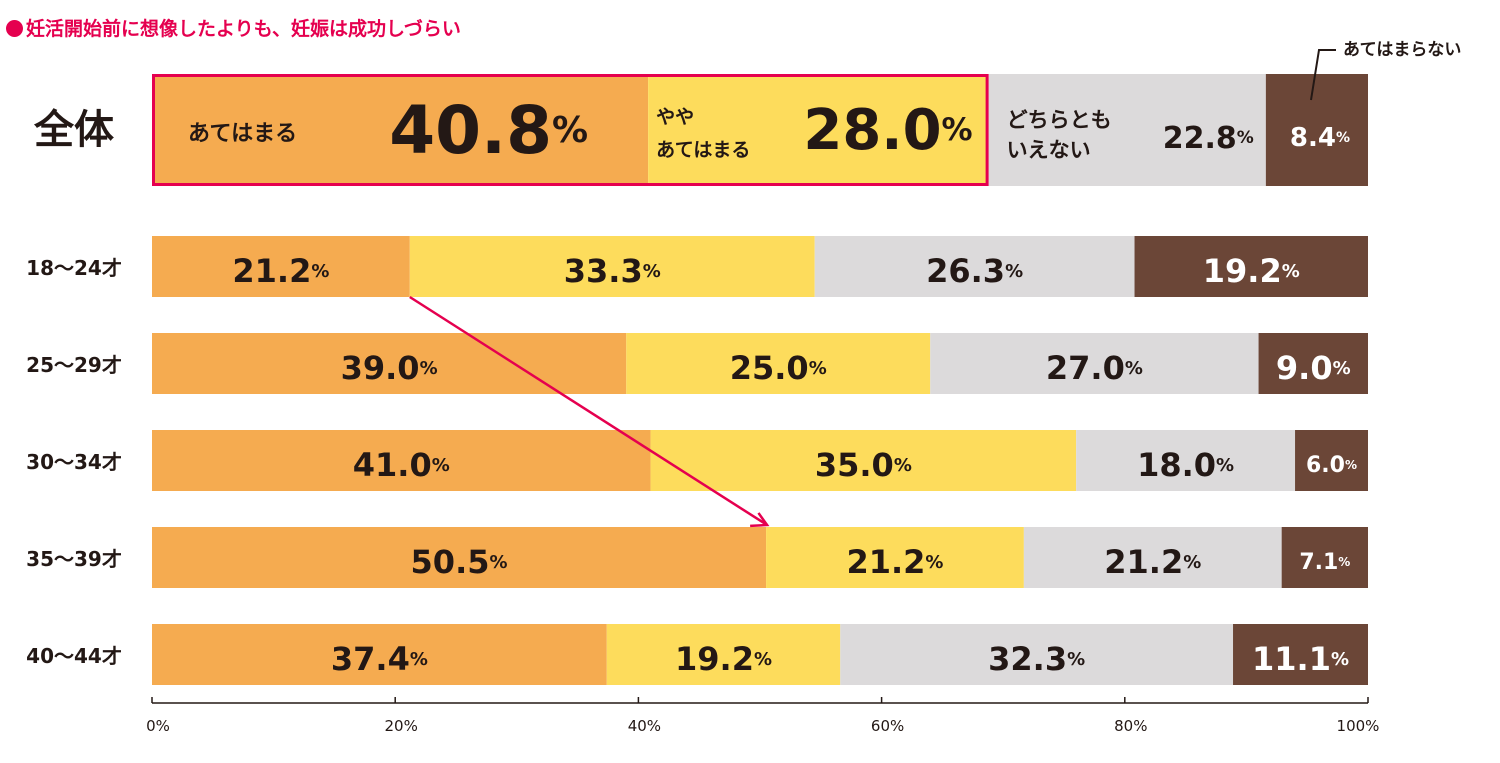  What do you see at coordinates (1358, 726) in the screenshot?
I see `x-tick-label: 100%` at bounding box center [1358, 726].